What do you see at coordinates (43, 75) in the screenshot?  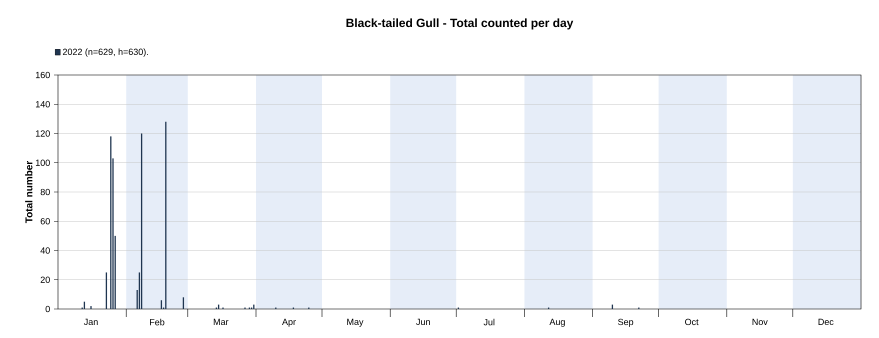 I see `y-tick-label: 160` at bounding box center [43, 75].